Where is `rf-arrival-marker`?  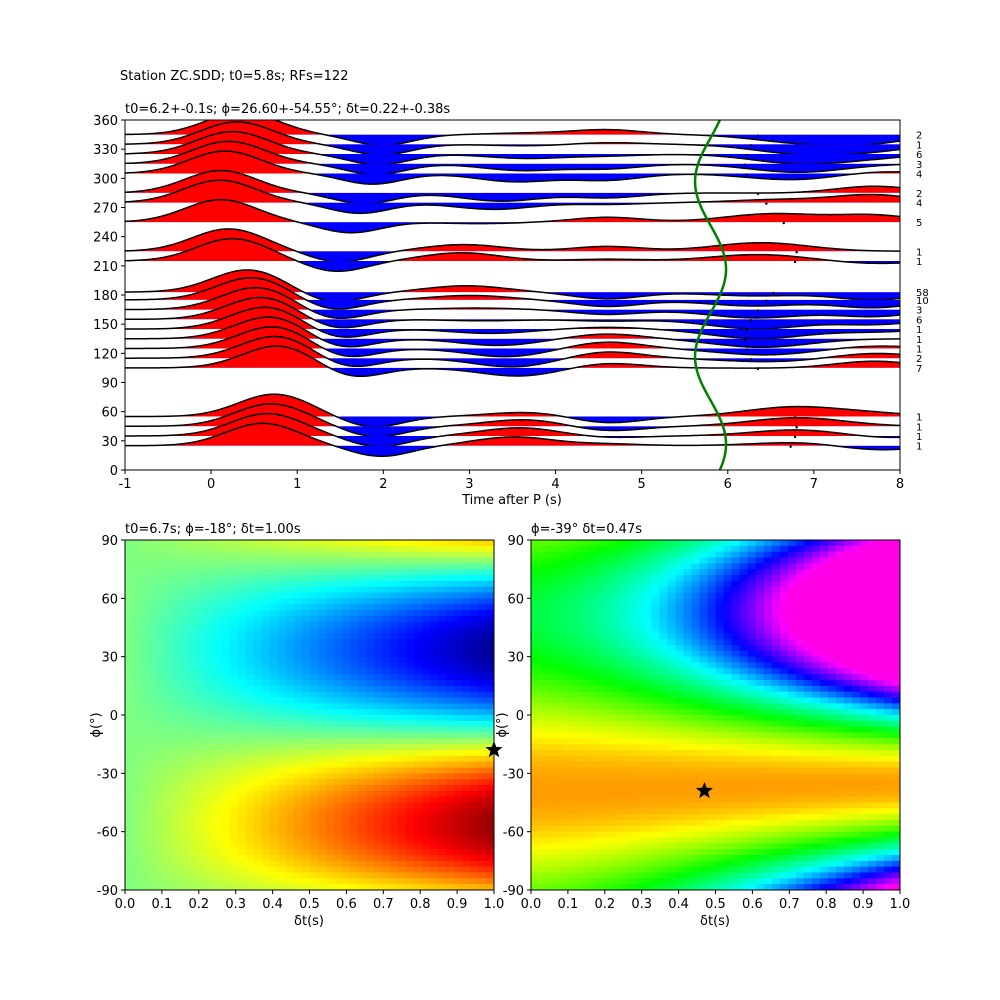 rf-arrival-marker is located at coordinates (746, 349).